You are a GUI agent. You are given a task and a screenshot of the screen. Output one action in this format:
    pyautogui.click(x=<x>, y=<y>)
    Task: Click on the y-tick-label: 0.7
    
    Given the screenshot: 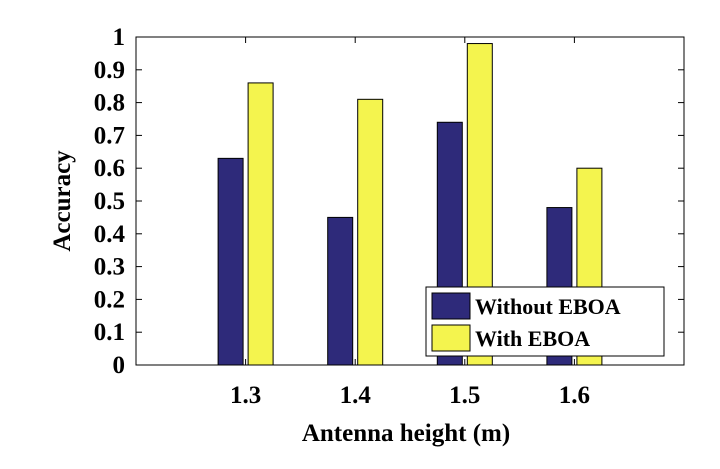 What is the action you would take?
    pyautogui.click(x=109, y=135)
    